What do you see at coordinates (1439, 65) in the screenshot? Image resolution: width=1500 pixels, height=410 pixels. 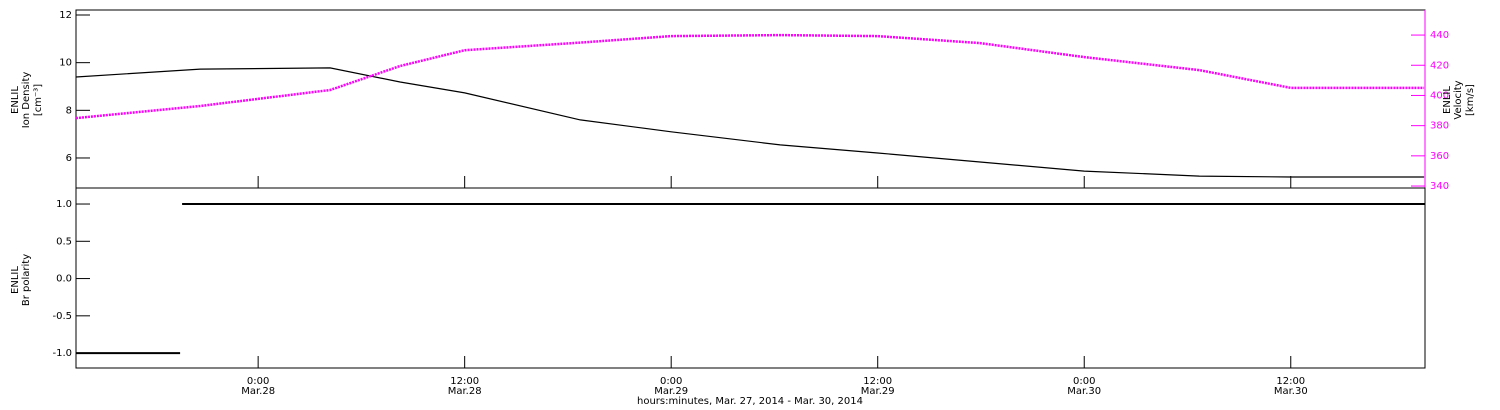 I see `y2-tick-label: 420` at bounding box center [1439, 65].